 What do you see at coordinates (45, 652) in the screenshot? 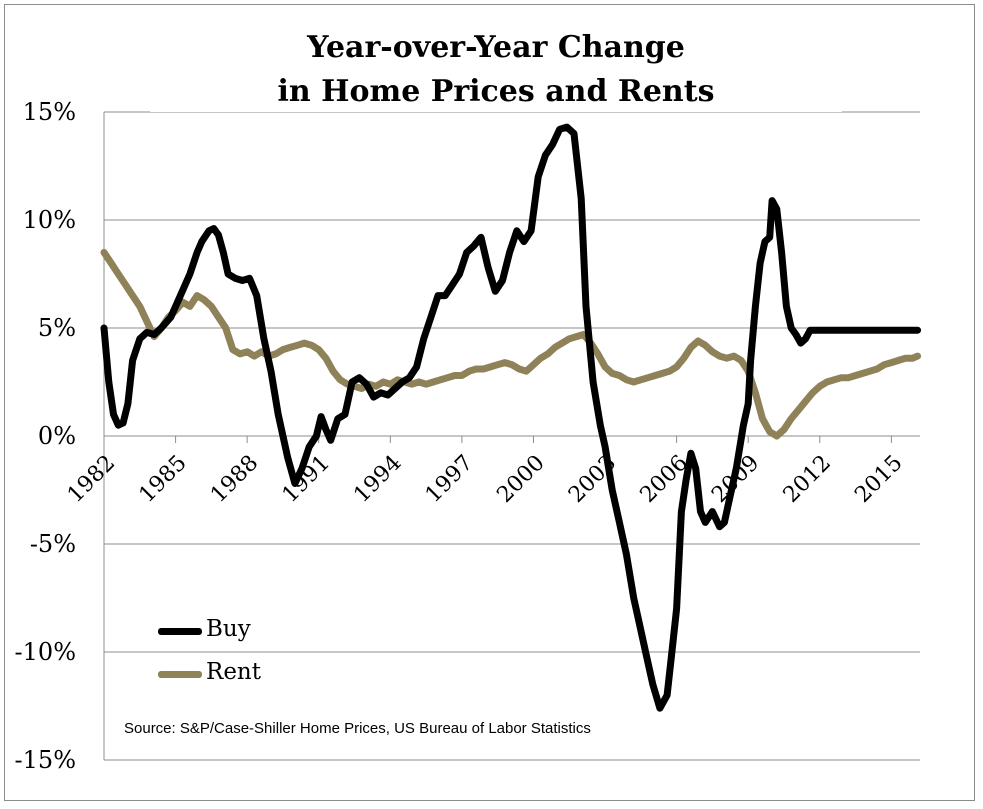
I see `y-tick-label: -10%` at bounding box center [45, 652].